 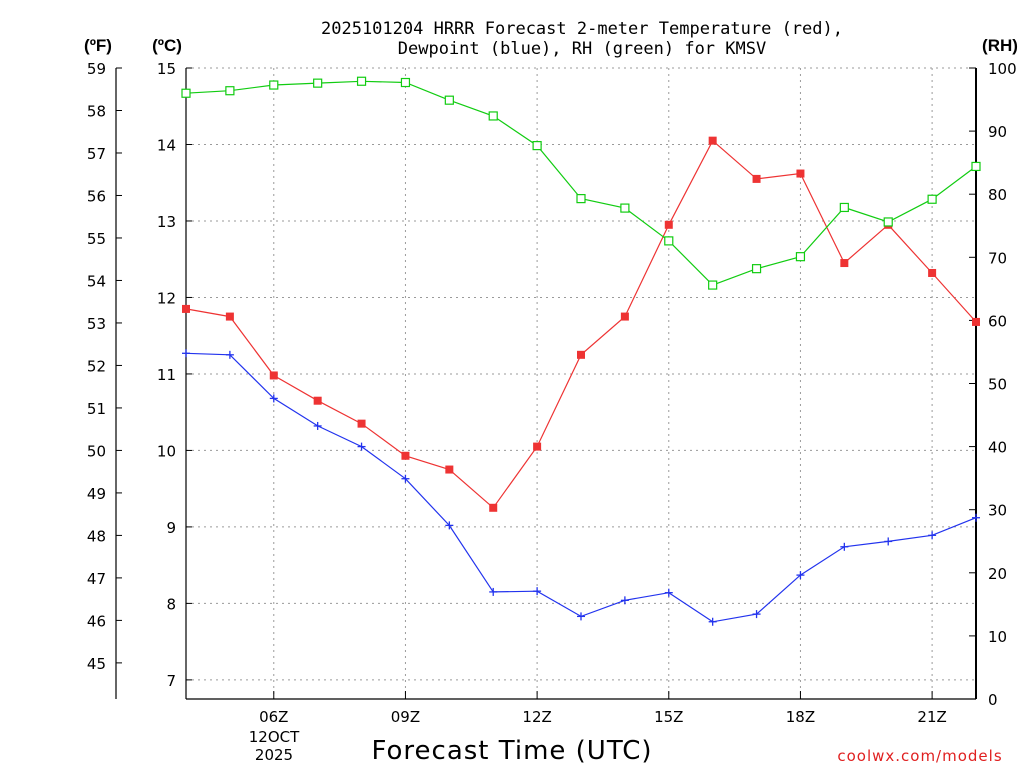 I want to click on rh-unit-label: (RH), so click(x=1000, y=45).